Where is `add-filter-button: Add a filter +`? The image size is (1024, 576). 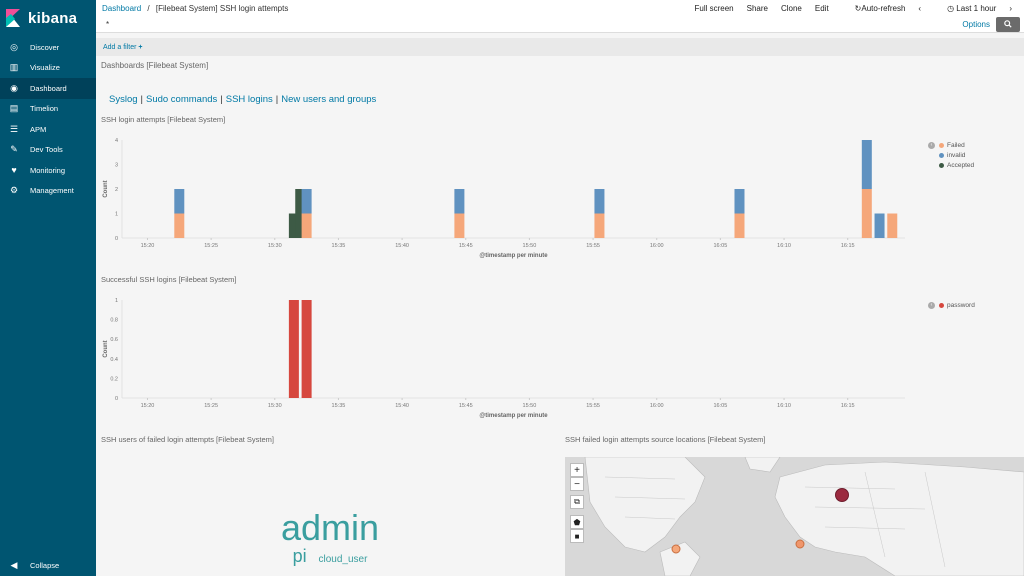
add-filter-button: Add a filter + is located at coordinates (123, 47).